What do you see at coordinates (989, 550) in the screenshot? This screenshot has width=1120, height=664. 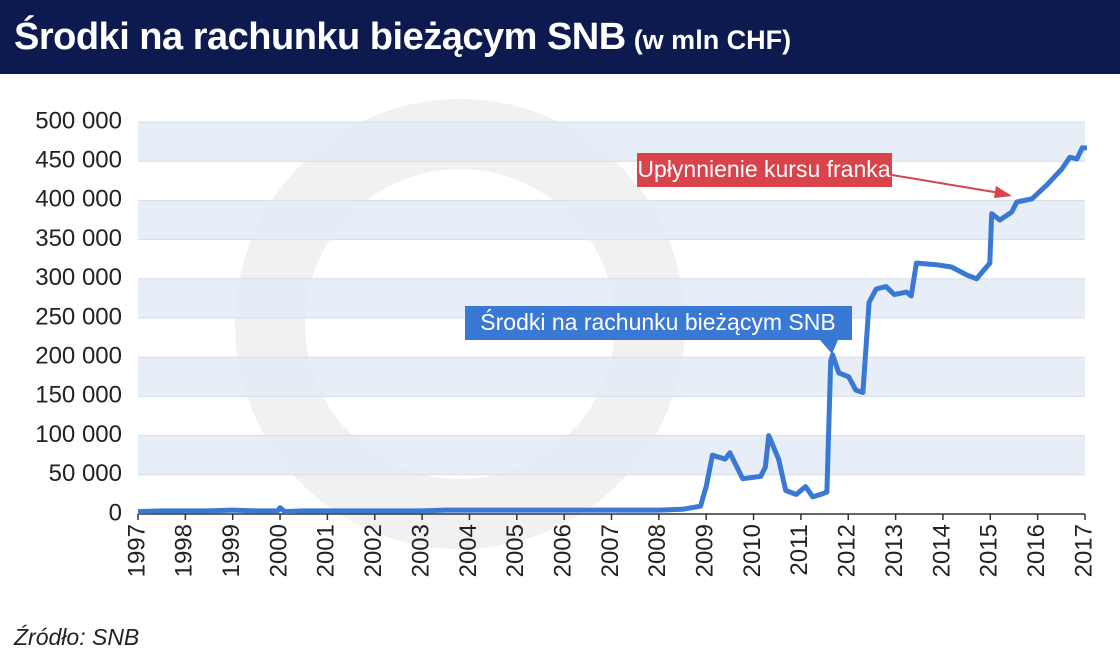 I see `x-tick-label: 2015` at bounding box center [989, 550].